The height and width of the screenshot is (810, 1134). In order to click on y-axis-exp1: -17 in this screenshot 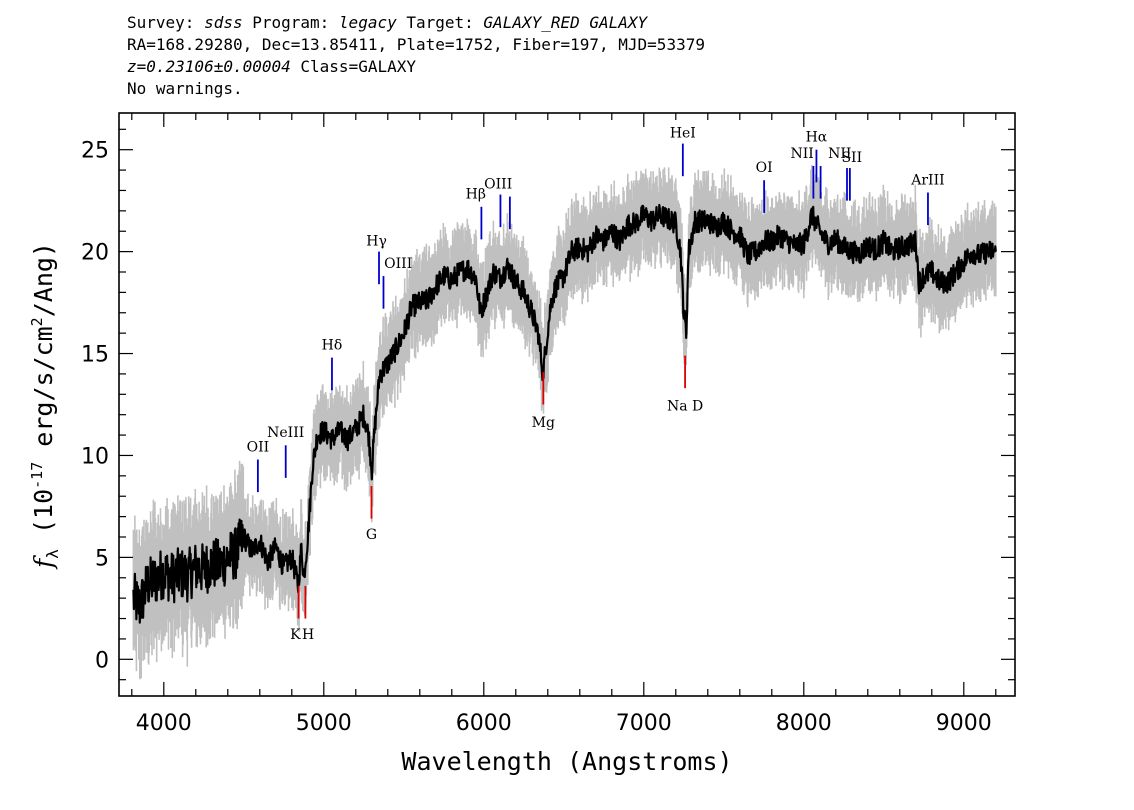, I will do `click(37, 475)`.